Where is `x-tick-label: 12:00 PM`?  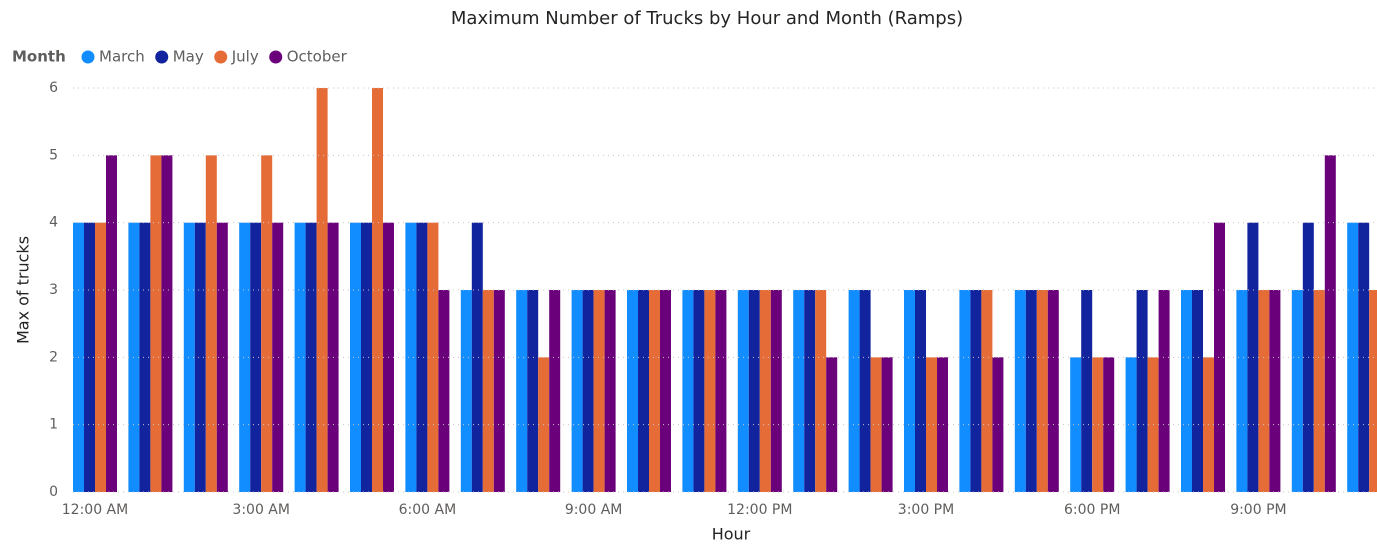
x-tick-label: 12:00 PM is located at coordinates (759, 510).